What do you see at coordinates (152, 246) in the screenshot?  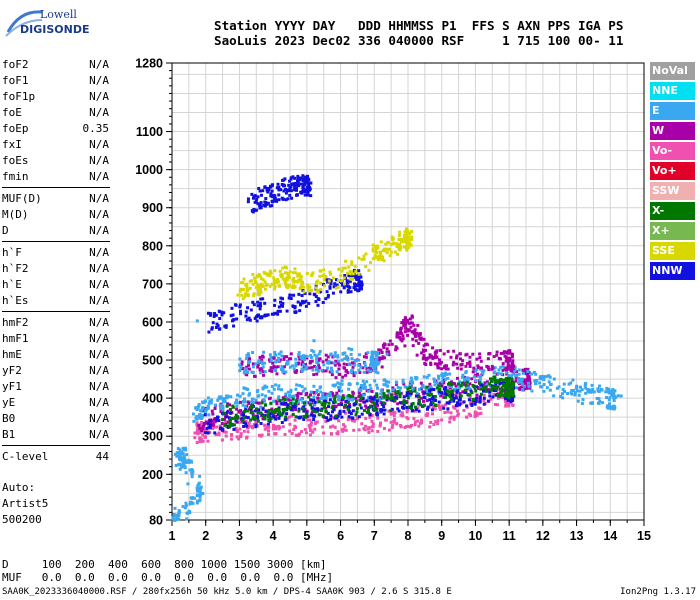 I see `y-tick-label: 800` at bounding box center [152, 246].